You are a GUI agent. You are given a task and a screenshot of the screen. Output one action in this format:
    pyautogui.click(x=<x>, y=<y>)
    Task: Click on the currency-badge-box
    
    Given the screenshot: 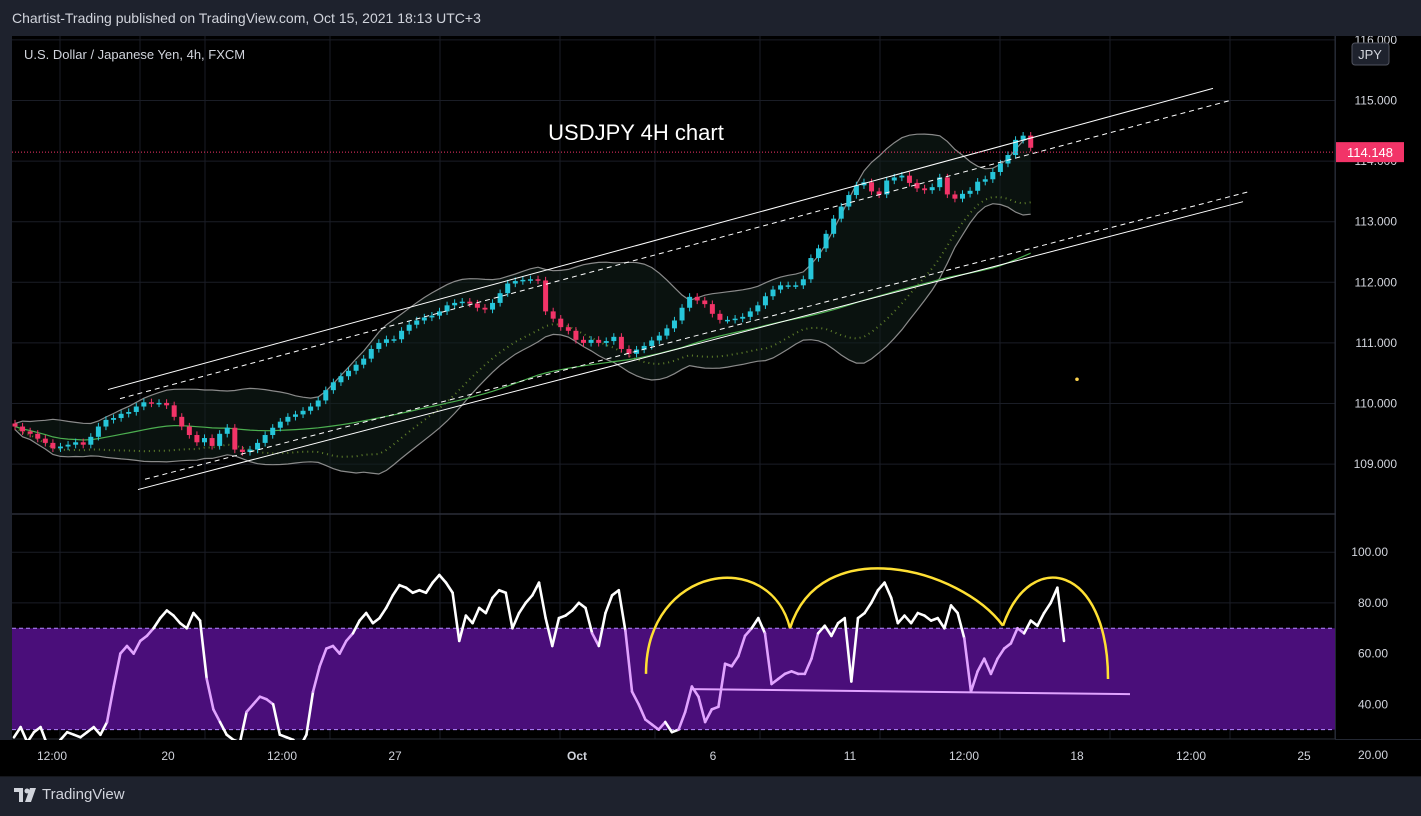 What is the action you would take?
    pyautogui.click(x=1370, y=54)
    